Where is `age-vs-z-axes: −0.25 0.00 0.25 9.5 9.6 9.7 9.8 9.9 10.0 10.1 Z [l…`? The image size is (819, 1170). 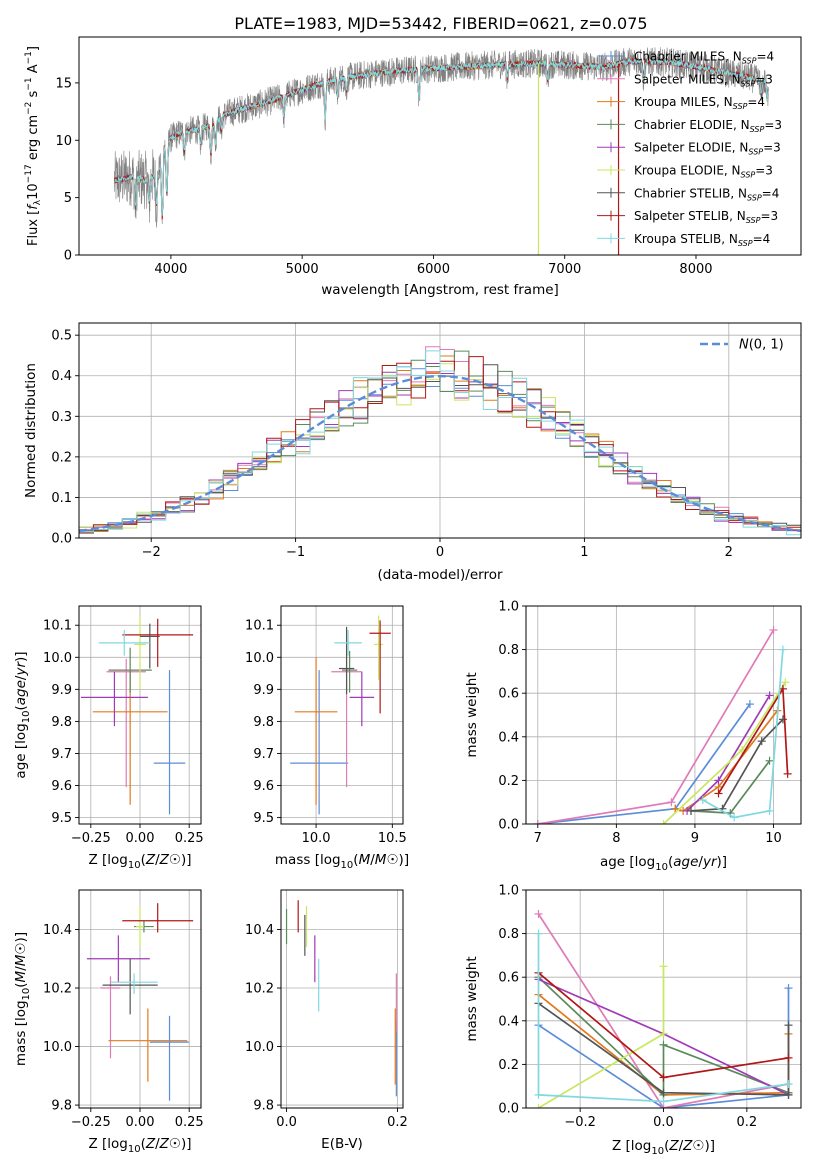
age-vs-z-axes: −0.25 0.00 0.25 9.5 9.6 9.7 9.8 9.9 10.0 10.1 Z [l… is located at coordinates (108, 738).